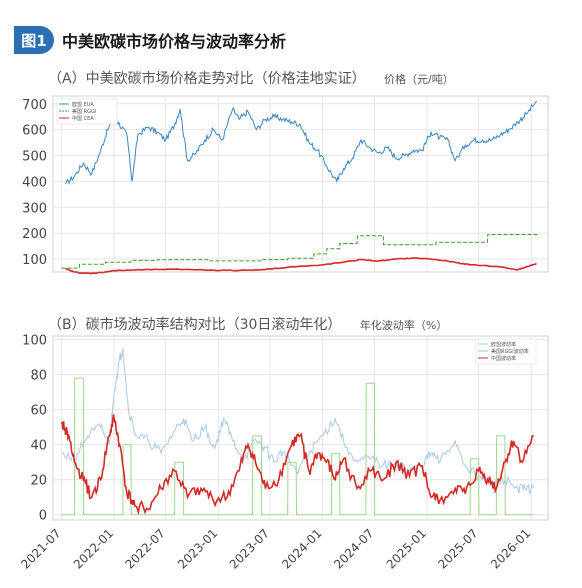  Describe the element at coordinates (510, 351) in the screenshot. I see `vol-legend-label: 美国RGGI波动率` at that location.